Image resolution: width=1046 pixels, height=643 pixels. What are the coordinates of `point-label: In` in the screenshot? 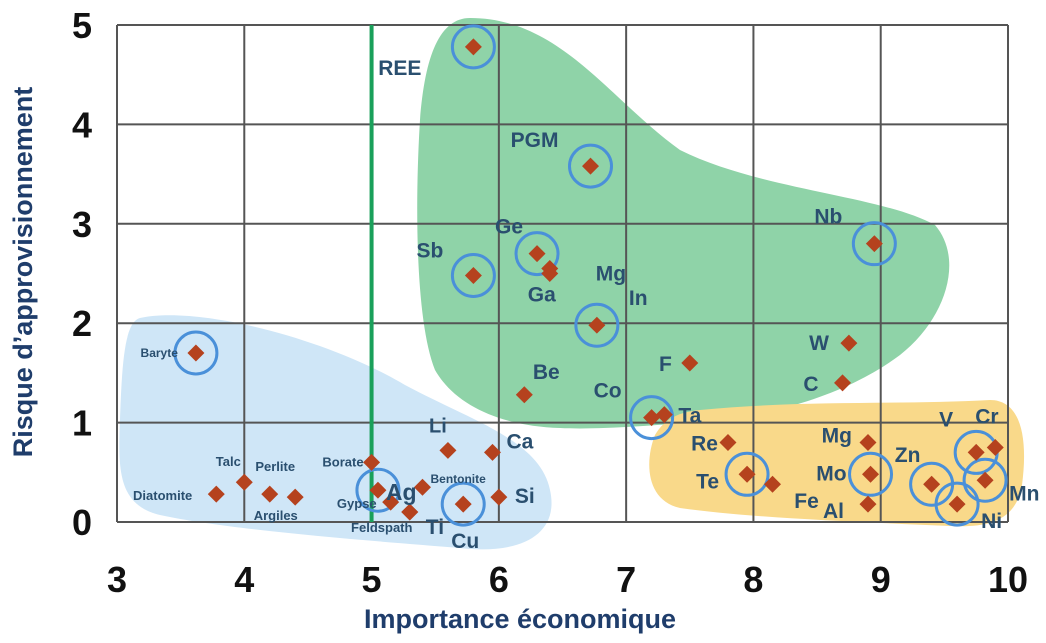 It's located at (638, 298).